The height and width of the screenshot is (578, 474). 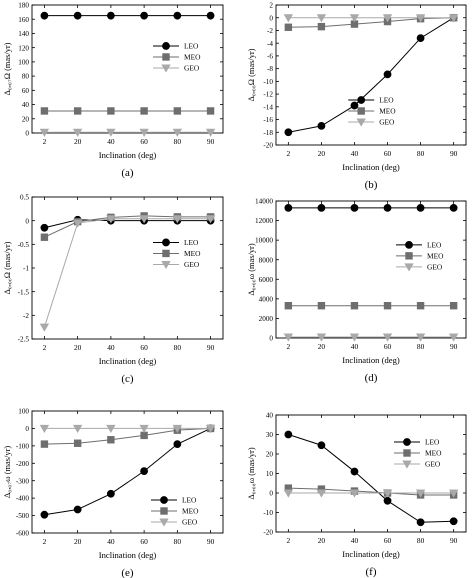 I want to click on y-axis-label: Δ₀,₀₆ω (mas/yr), so click(x=251, y=269).